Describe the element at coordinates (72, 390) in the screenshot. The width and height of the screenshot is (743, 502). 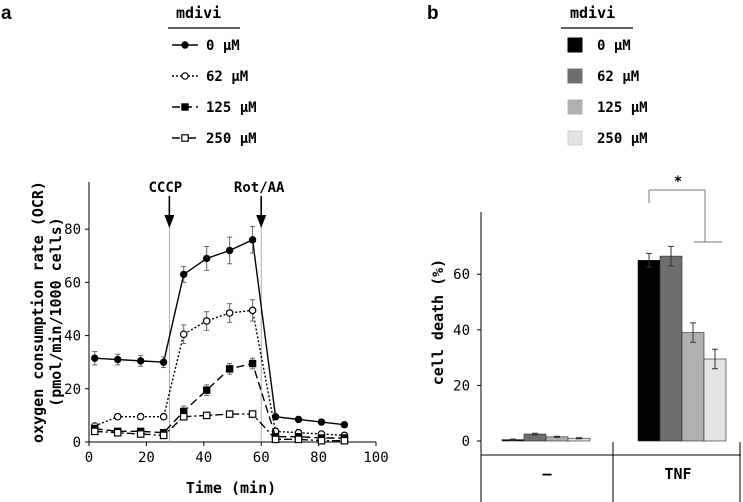
I see `y-tick-label: 20` at that location.